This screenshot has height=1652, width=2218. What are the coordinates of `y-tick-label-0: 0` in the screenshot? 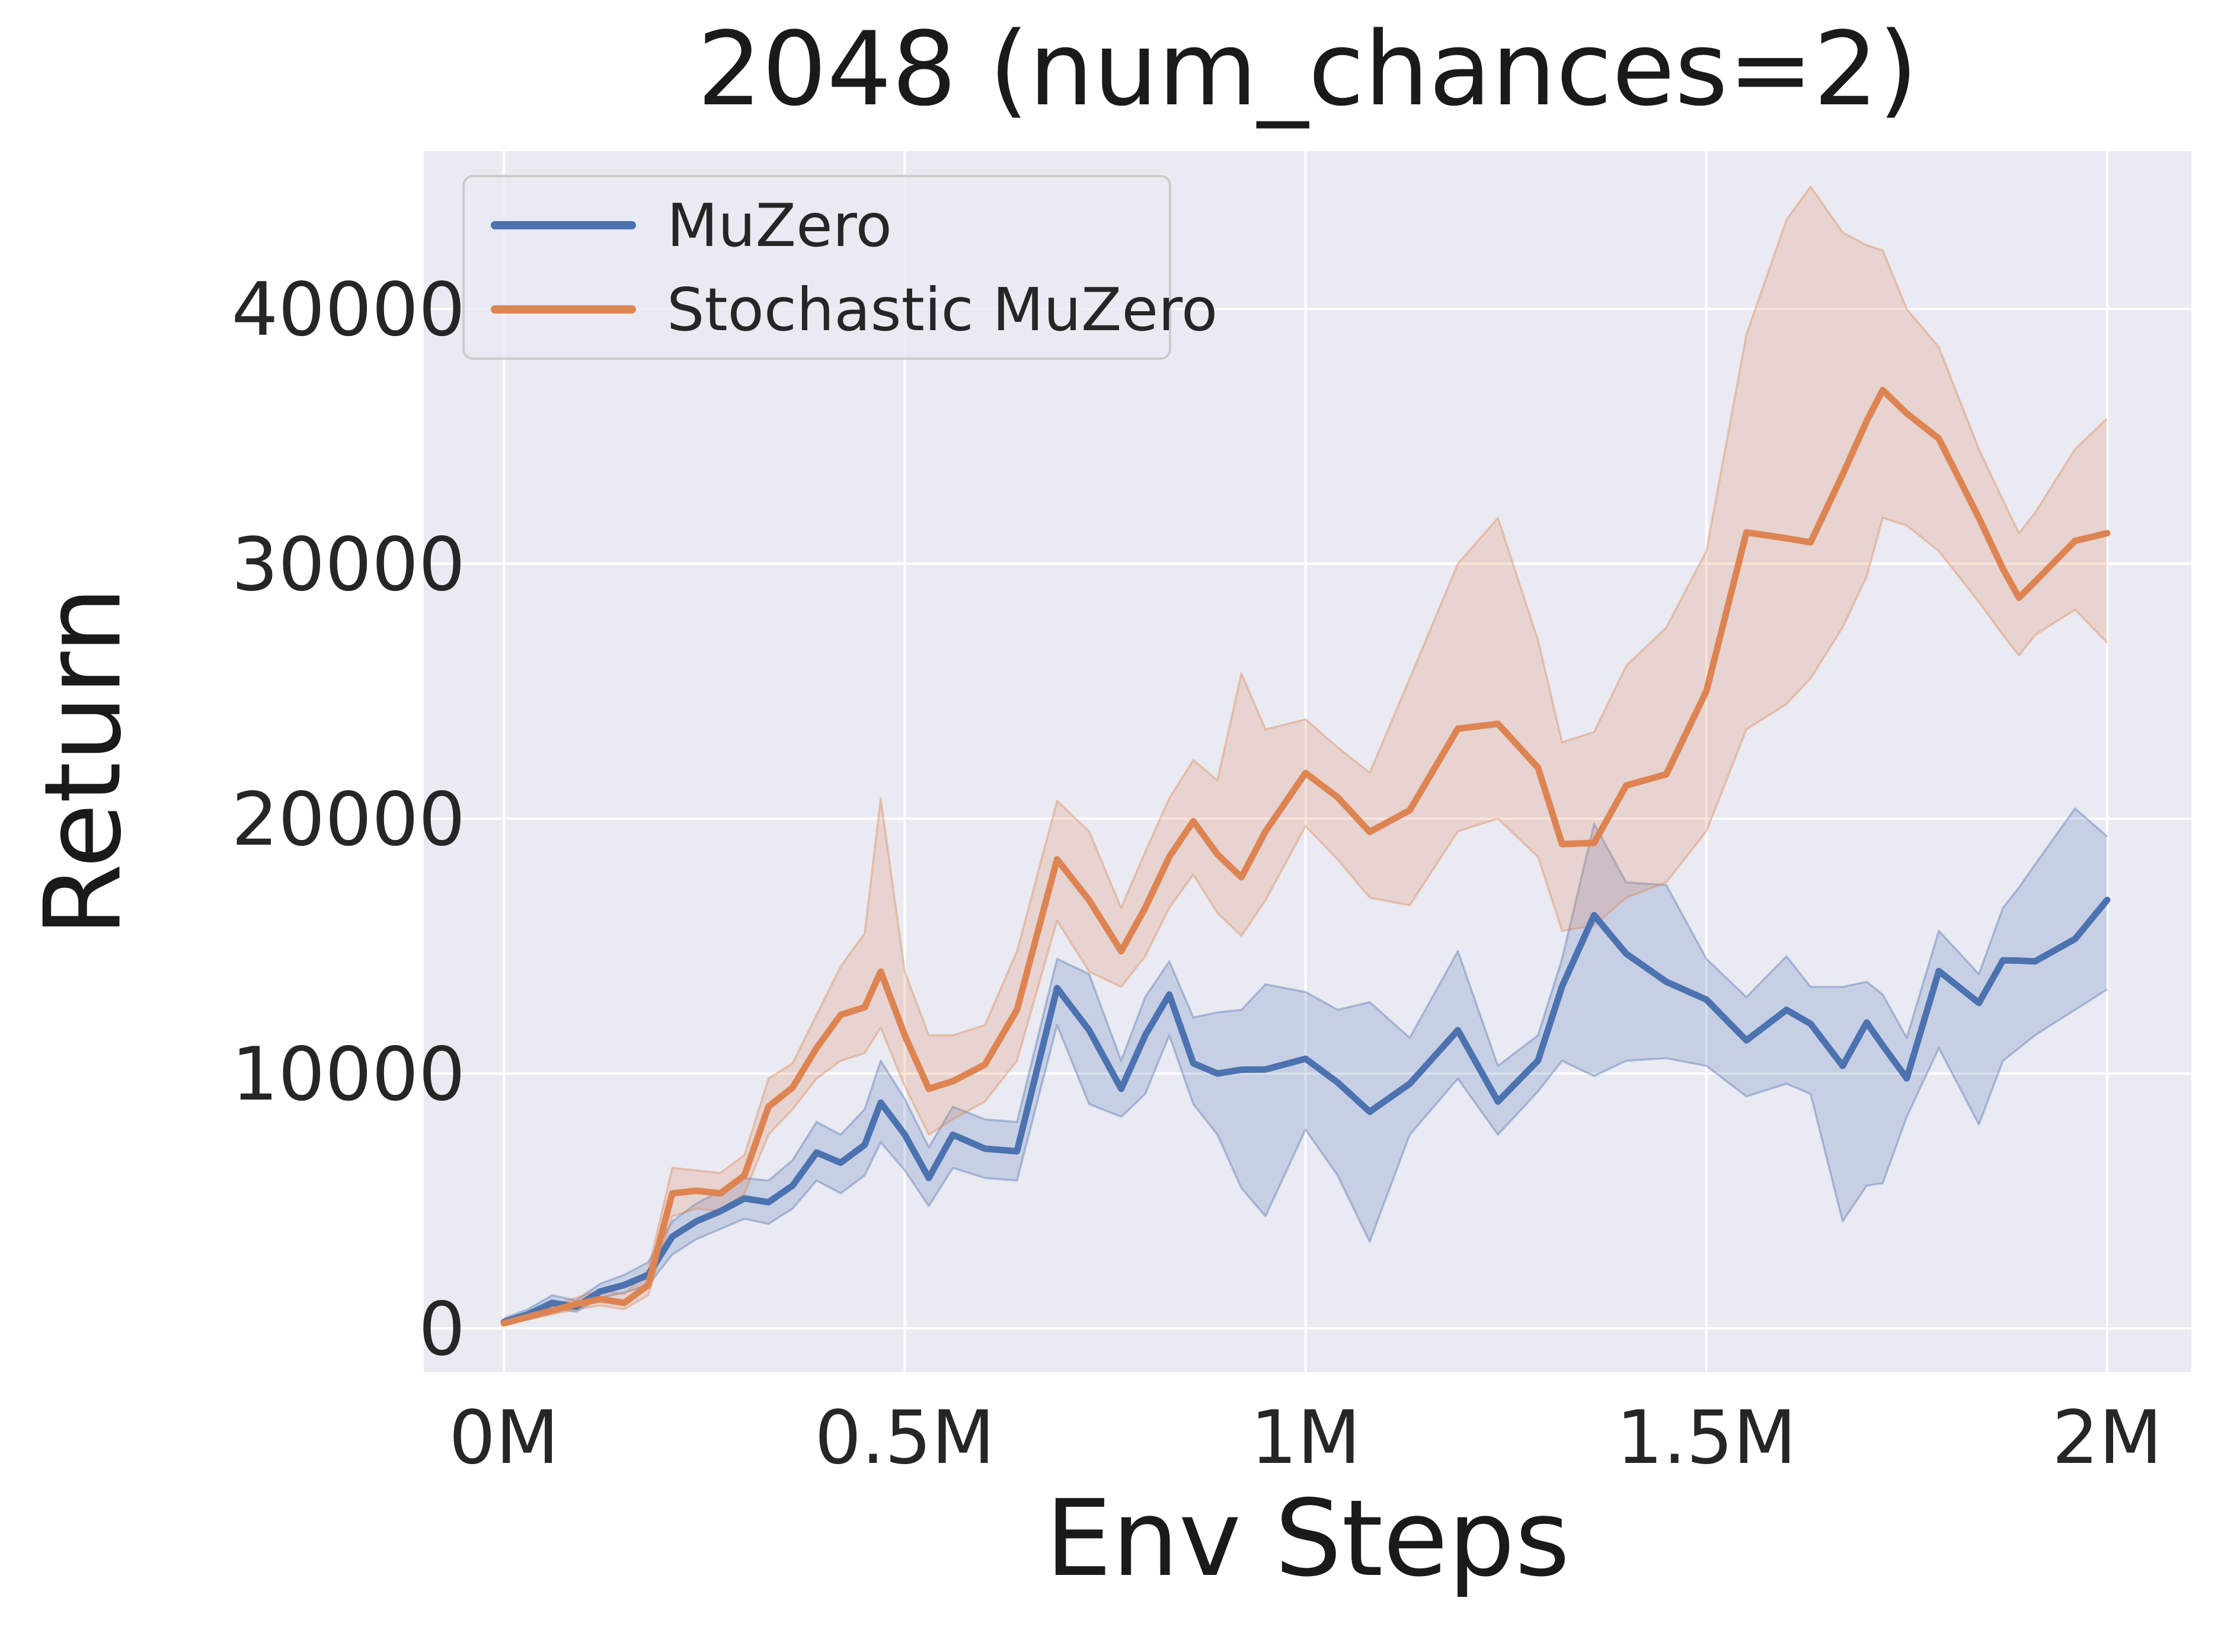 It's located at (441, 1330).